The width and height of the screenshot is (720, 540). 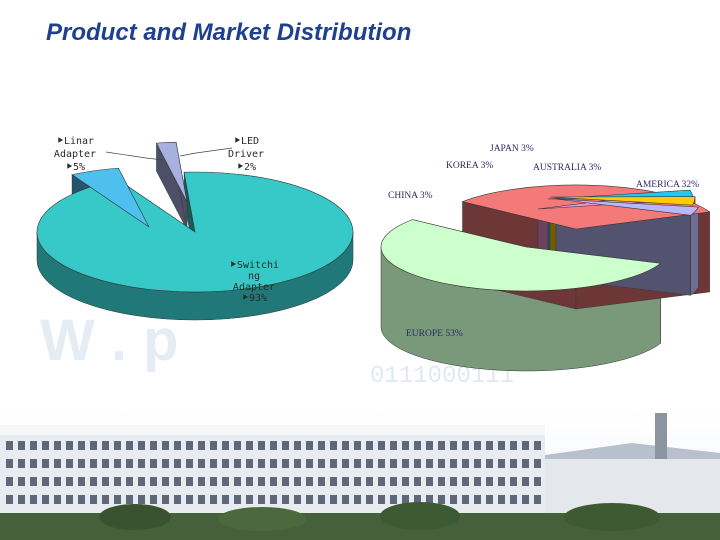 What do you see at coordinates (627, 207) in the screenshot?
I see `australia-slice` at bounding box center [627, 207].